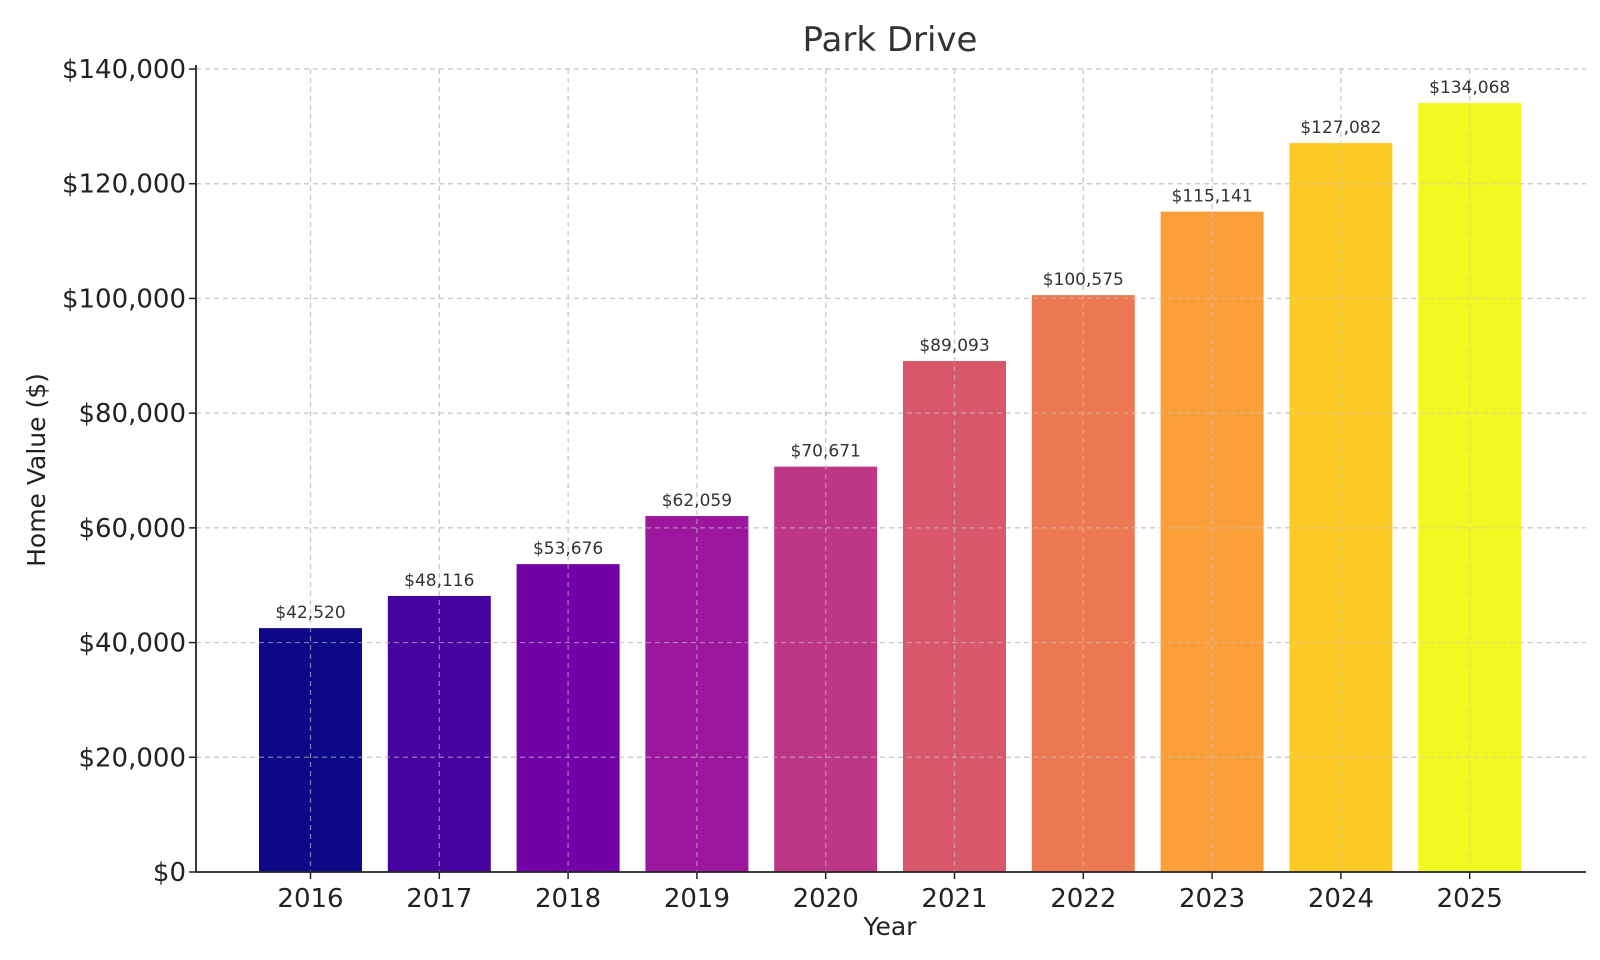  What do you see at coordinates (1212, 197) in the screenshot?
I see `data-label-2023: $115,141` at bounding box center [1212, 197].